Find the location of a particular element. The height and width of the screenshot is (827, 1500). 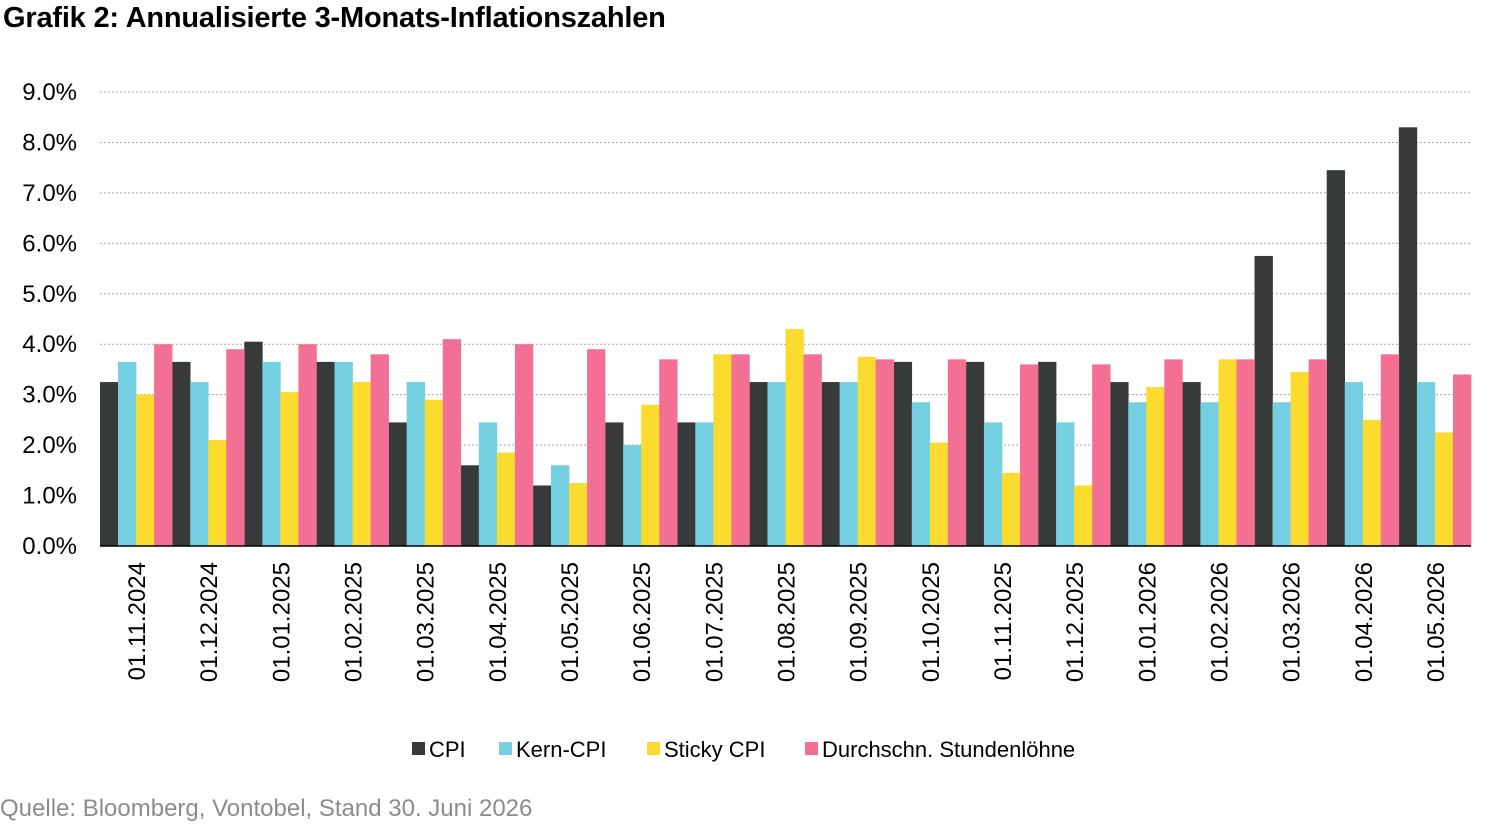

x-tick-label: 01.03.2025 is located at coordinates (426, 622).